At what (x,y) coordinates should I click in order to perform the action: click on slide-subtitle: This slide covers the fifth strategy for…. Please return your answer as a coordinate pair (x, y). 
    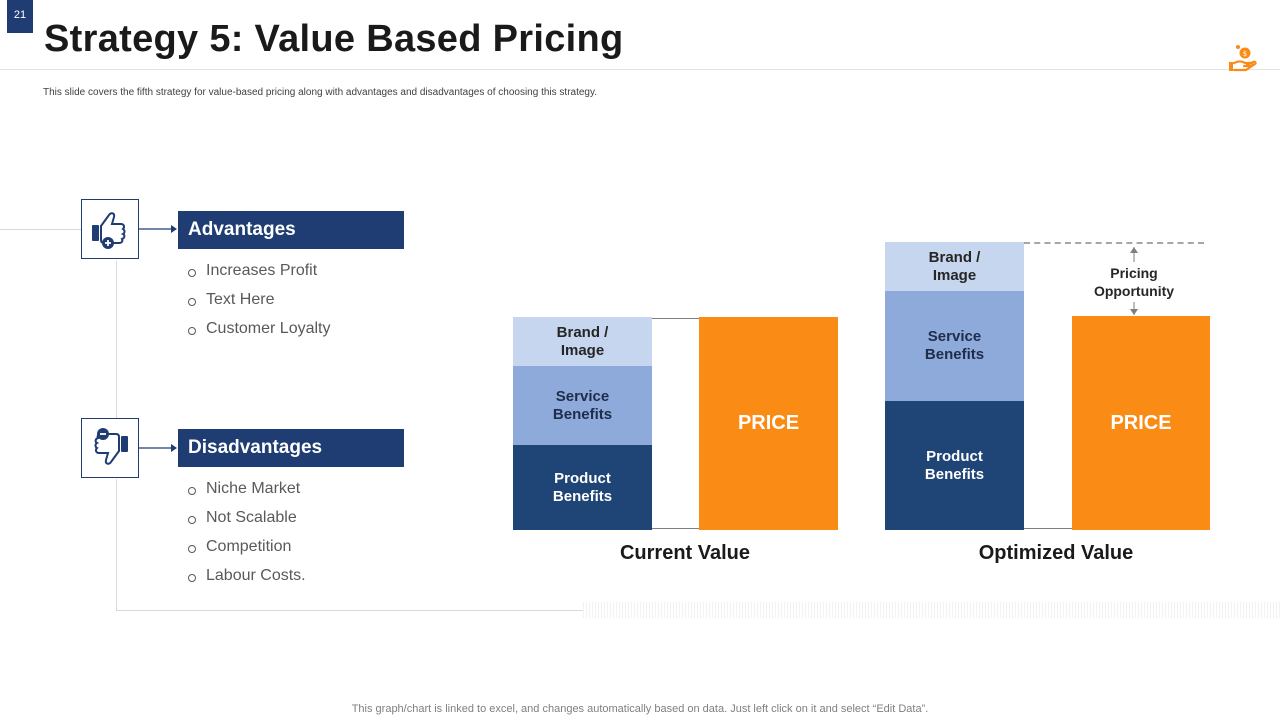
    Looking at the image, I should click on (320, 92).